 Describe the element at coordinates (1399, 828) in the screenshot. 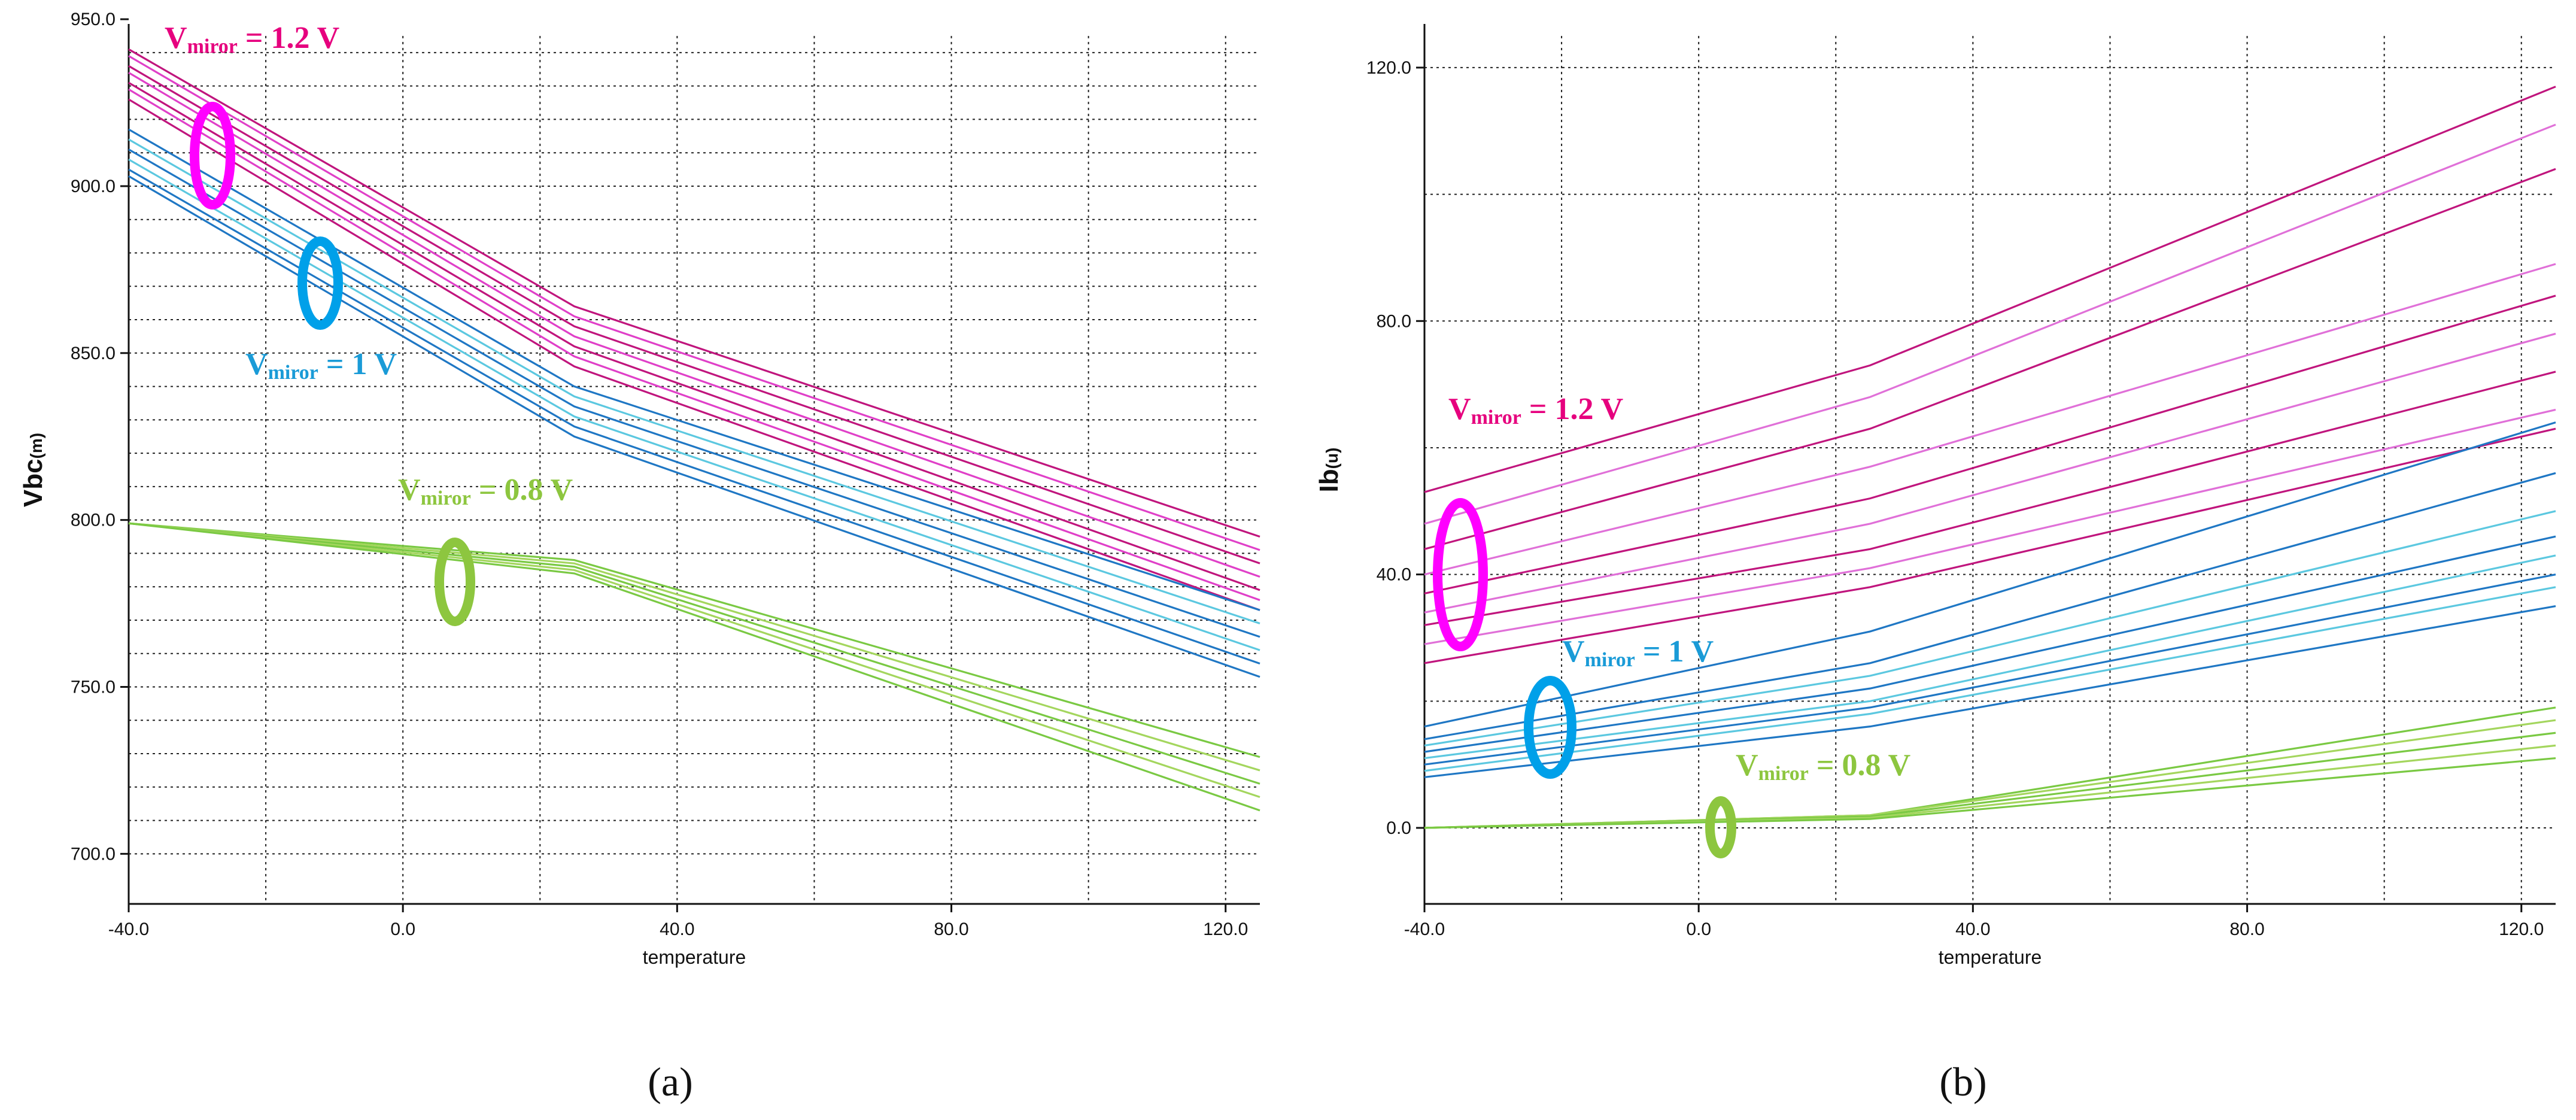

I see `y-tick-label: 0.0` at that location.